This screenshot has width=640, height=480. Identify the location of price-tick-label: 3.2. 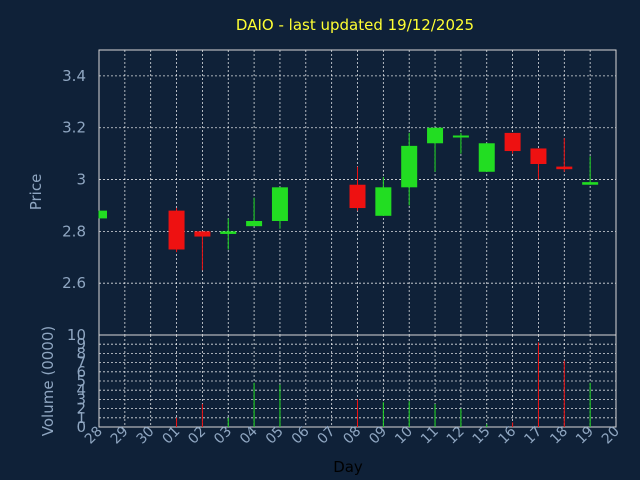
(74, 128).